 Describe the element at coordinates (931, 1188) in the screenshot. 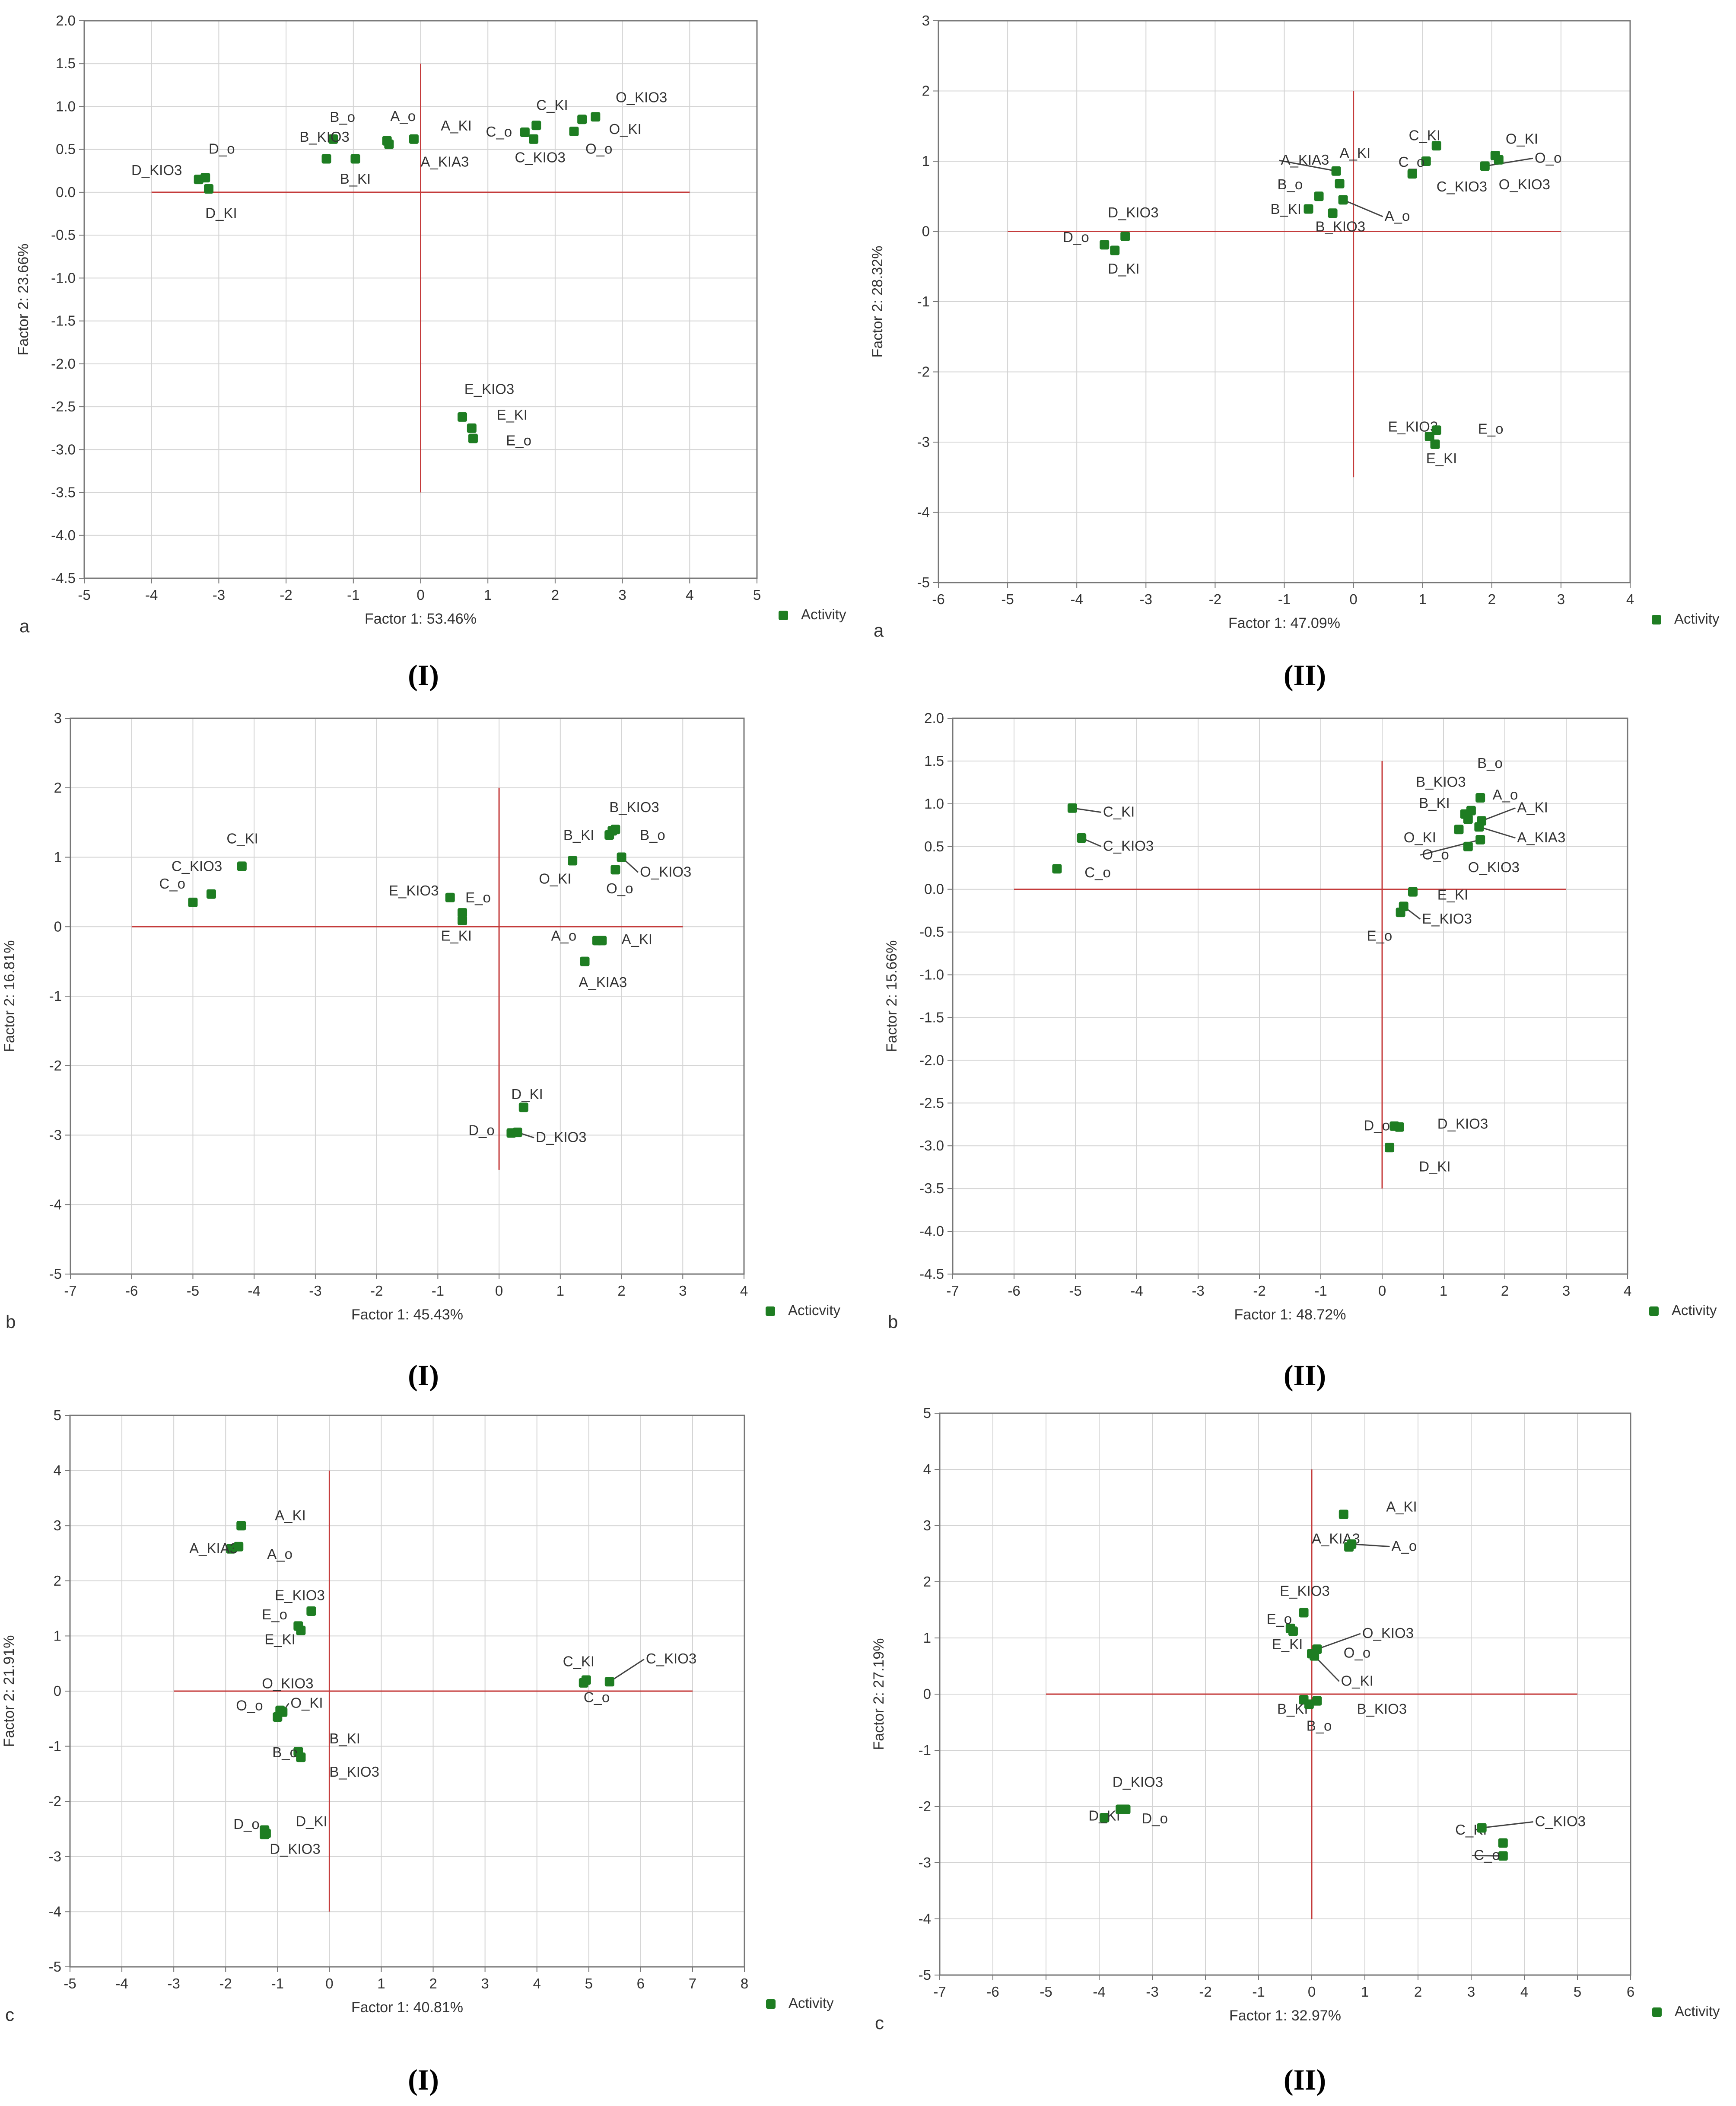

I see `y-tick-label: -3.5` at that location.